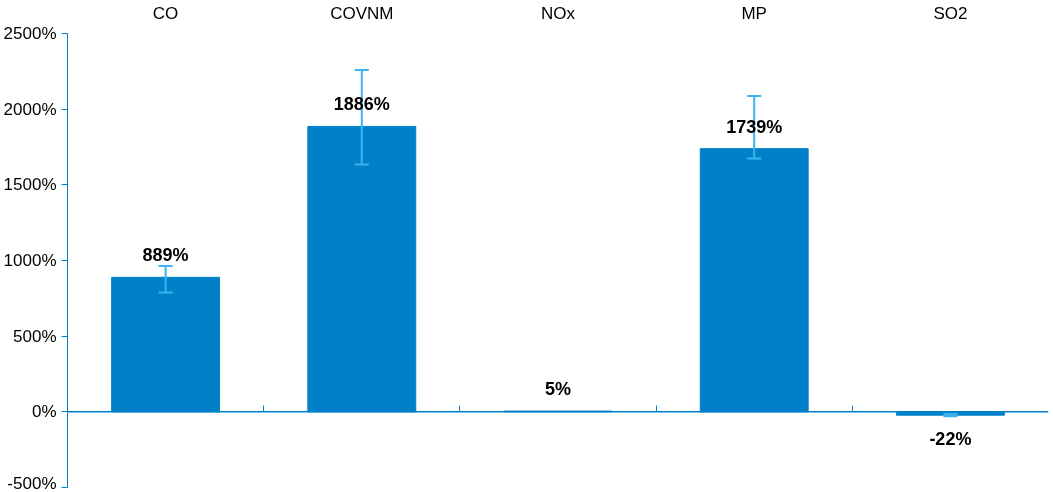 This screenshot has height=492, width=1053. I want to click on y-tick-label: 1000%, so click(30, 260).